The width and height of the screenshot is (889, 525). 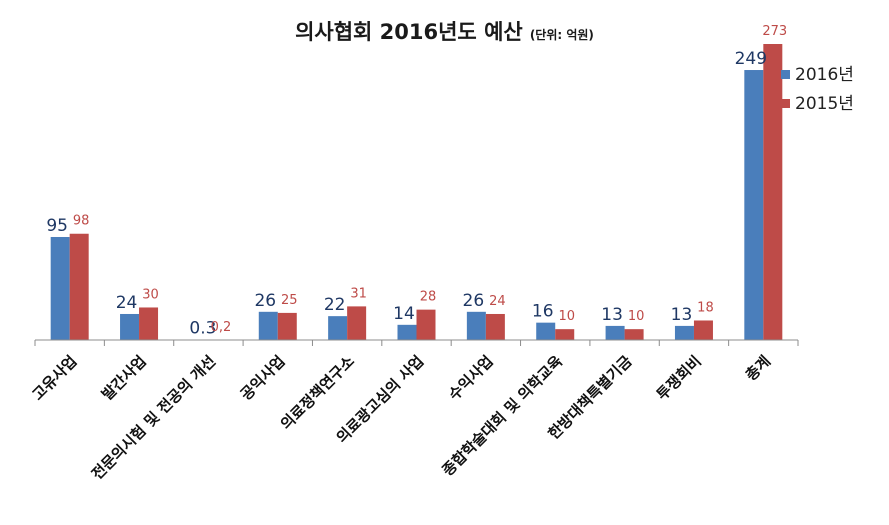 I want to click on value-label-2015: 273, so click(x=774, y=31).